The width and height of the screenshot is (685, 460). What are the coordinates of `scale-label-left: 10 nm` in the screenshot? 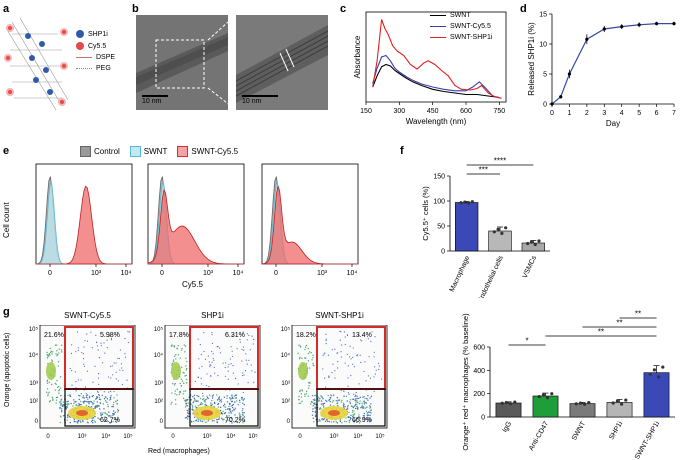 It's located at (152, 101).